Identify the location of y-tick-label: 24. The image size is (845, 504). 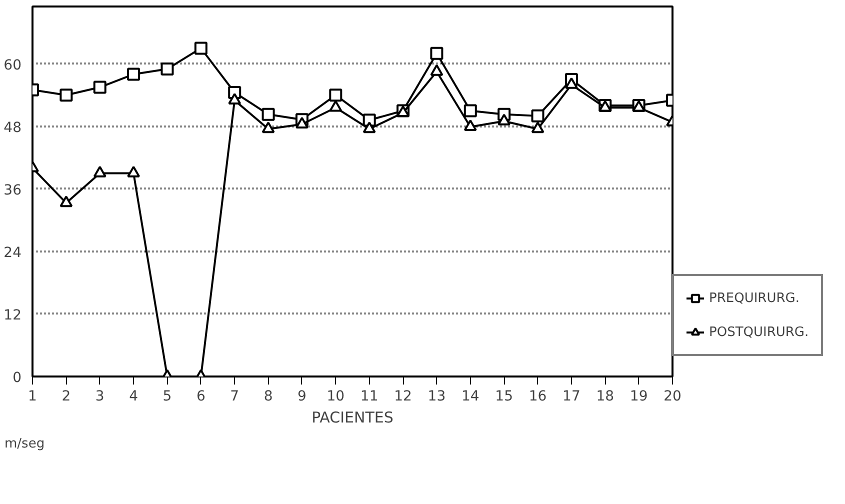
(13, 252).